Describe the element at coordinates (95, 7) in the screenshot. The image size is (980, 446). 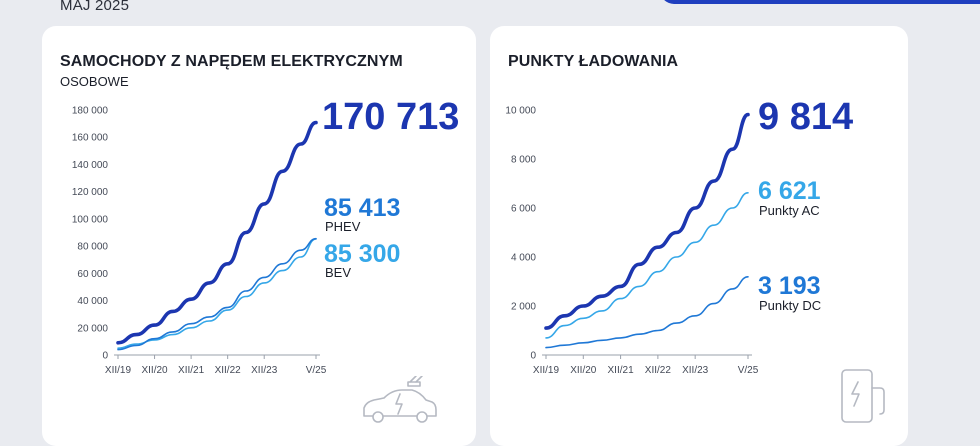
I see `report-date: MAJ 2025` at that location.